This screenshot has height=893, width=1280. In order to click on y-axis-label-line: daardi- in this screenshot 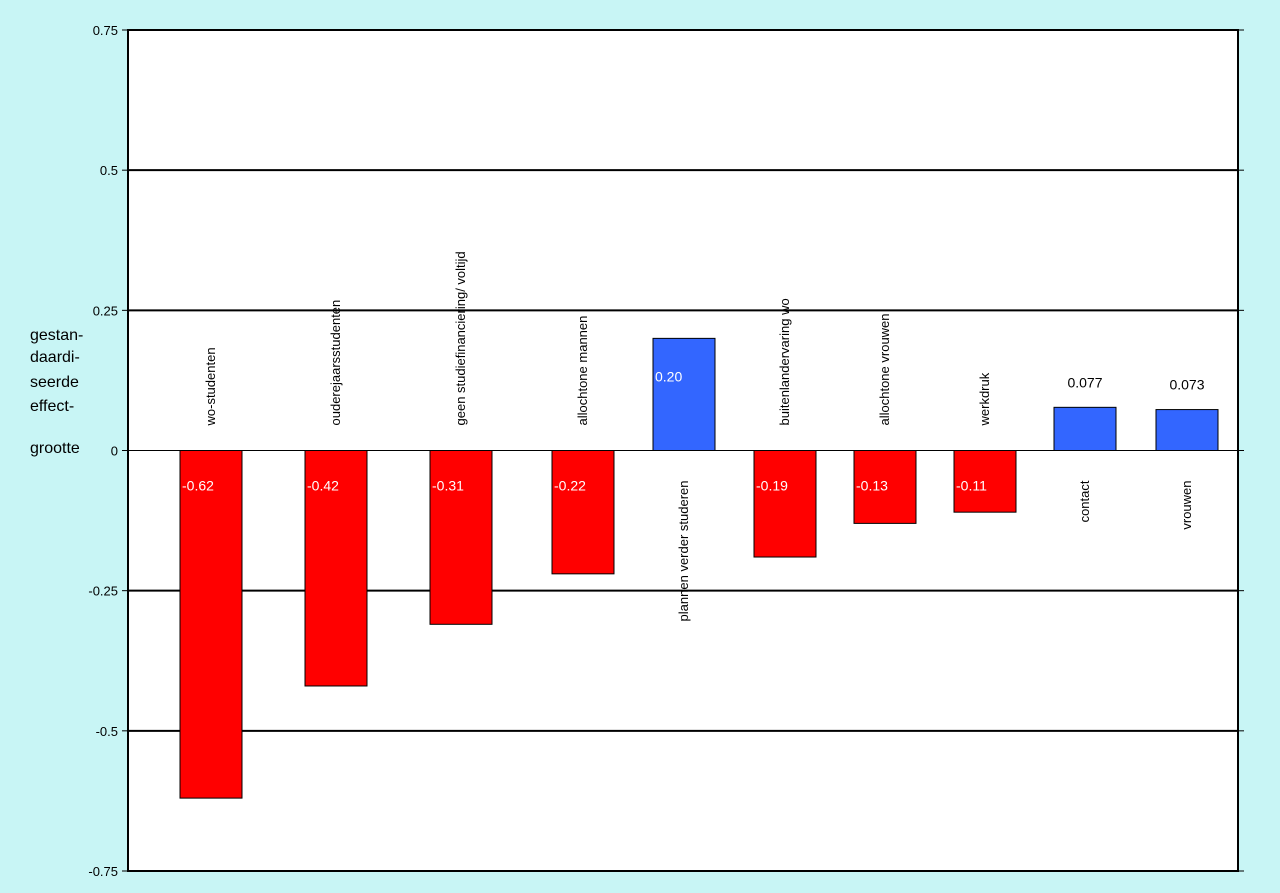, I will do `click(55, 357)`.